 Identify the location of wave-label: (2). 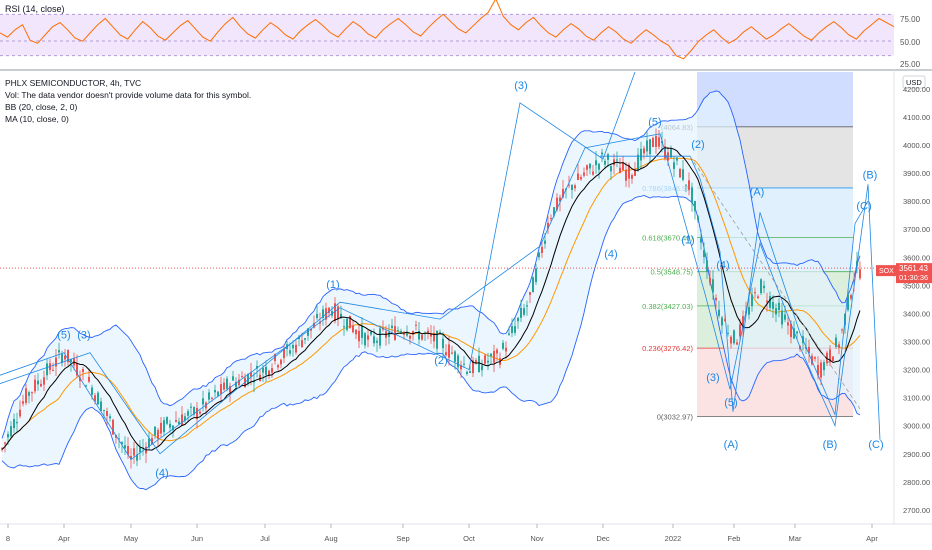
(440, 361).